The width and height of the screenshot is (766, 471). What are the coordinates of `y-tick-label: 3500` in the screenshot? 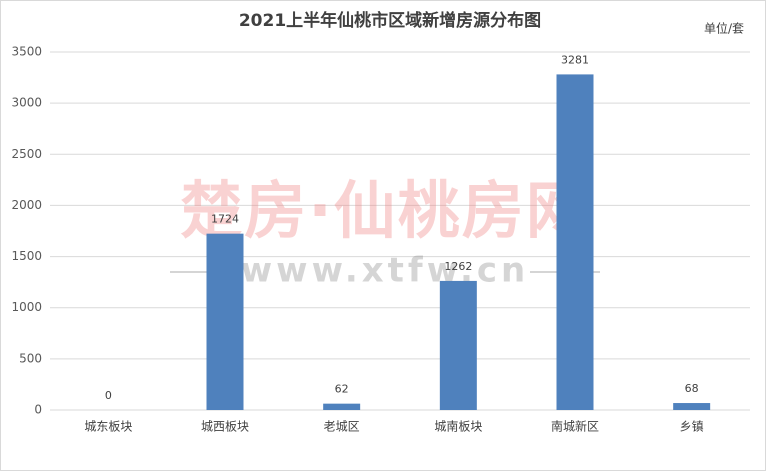 It's located at (26, 52).